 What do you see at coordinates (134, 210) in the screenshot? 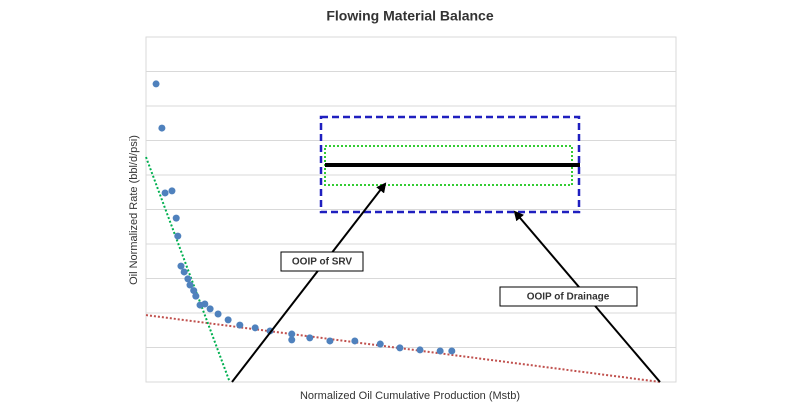
I see `y-axis-label: Oil Normalized Rate (bbl/d/psi)` at bounding box center [134, 210].